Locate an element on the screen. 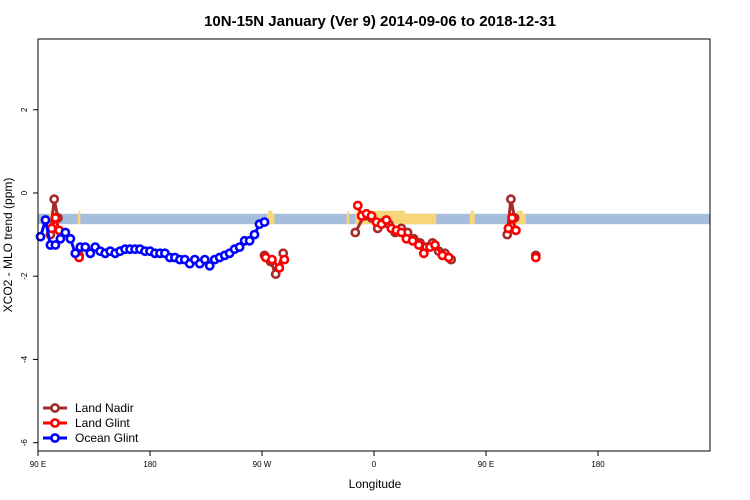  legend-label: Ocean Glint is located at coordinates (107, 438).